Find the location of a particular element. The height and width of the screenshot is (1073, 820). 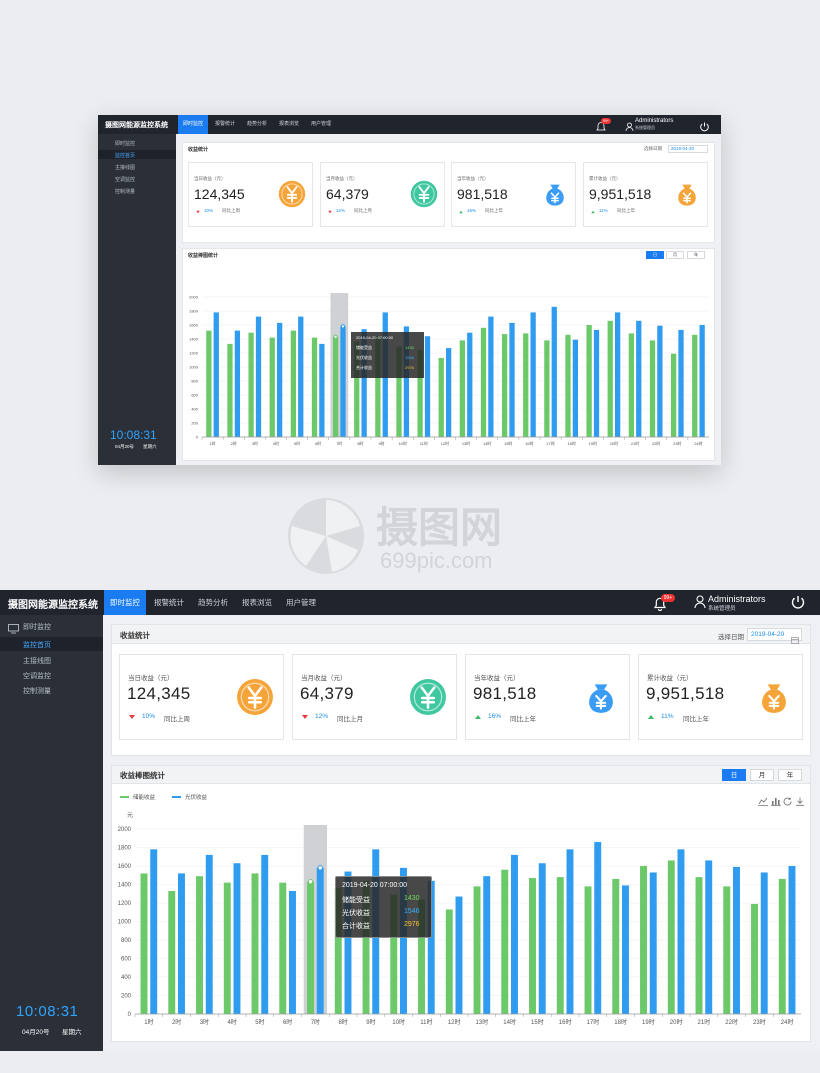

sidebar-item-control: 控制测量 is located at coordinates (37, 691).